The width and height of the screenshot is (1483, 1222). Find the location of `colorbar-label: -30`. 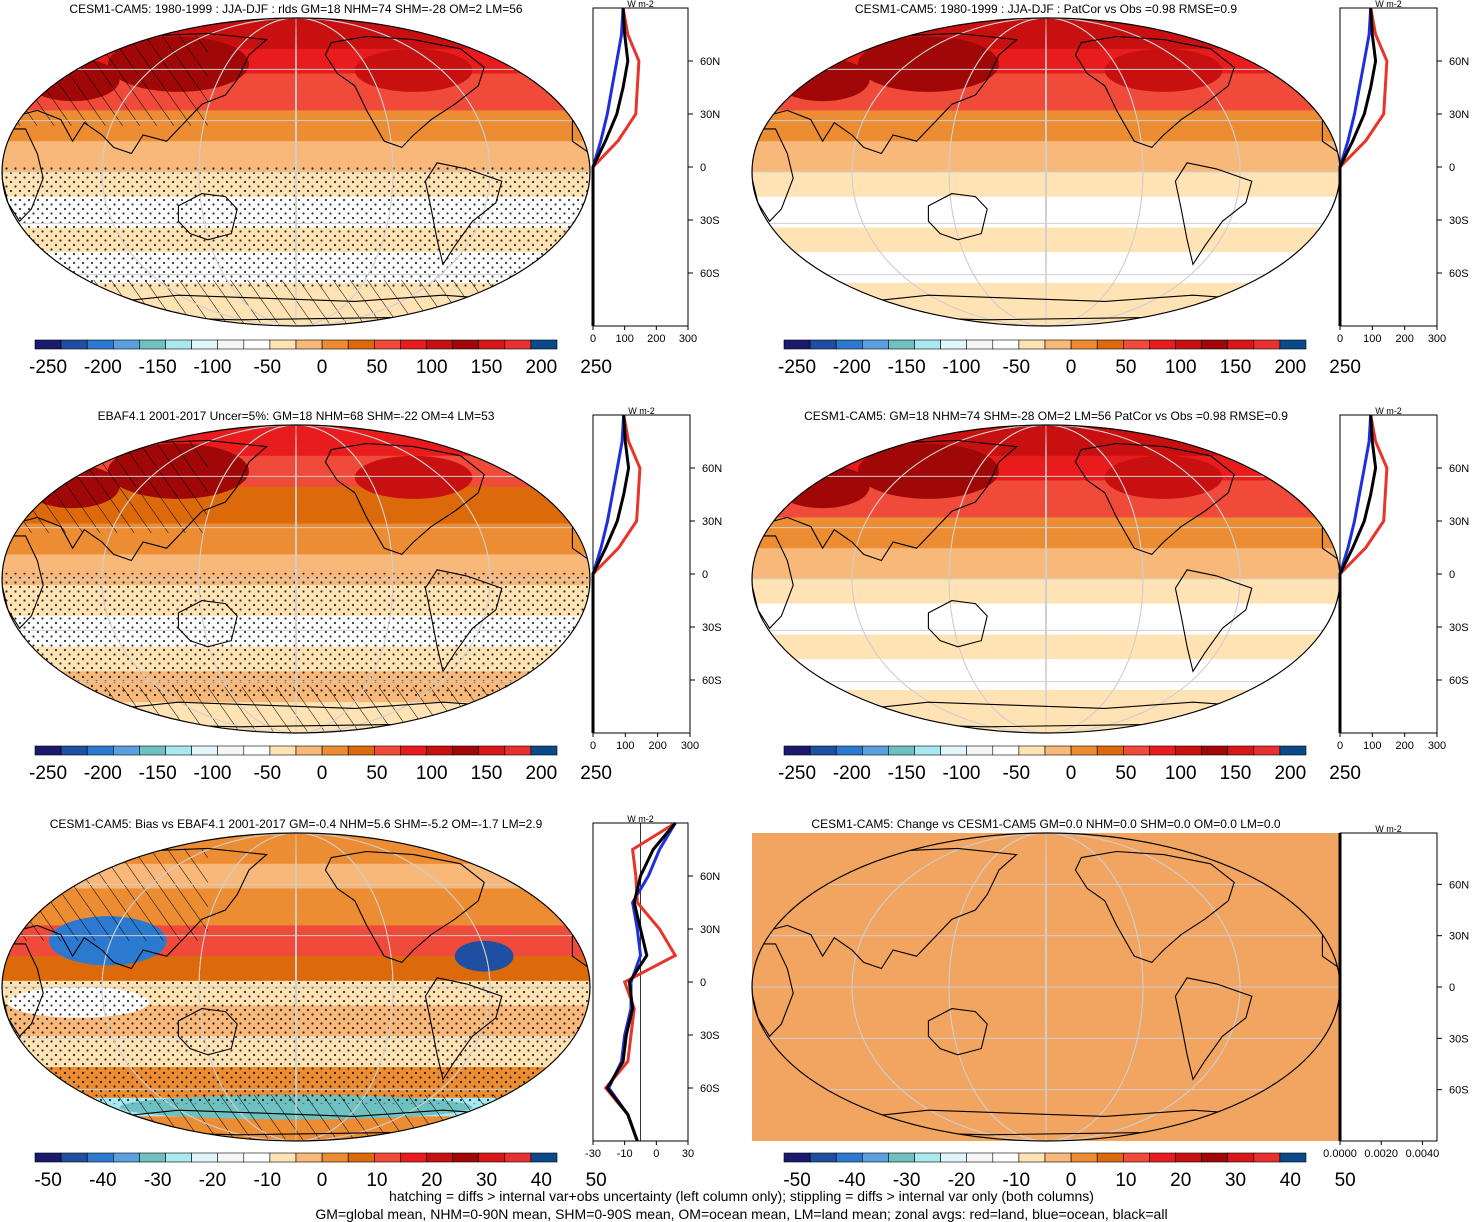

colorbar-label: -30 is located at coordinates (906, 1180).